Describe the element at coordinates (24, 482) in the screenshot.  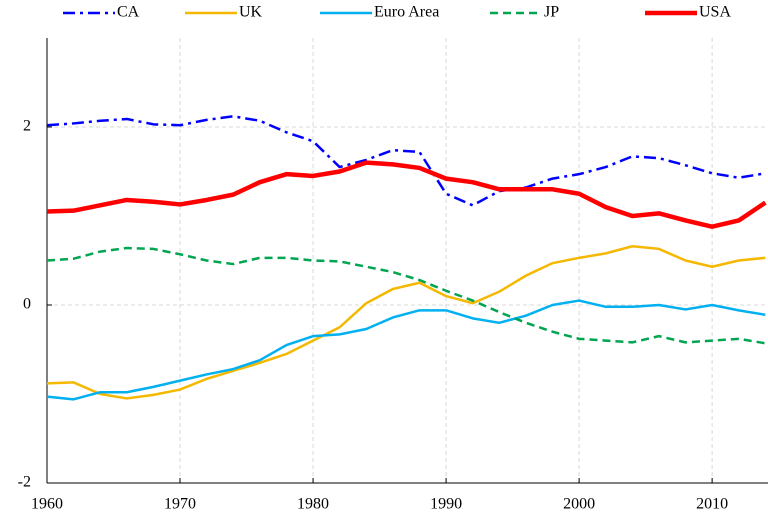
I see `y-tick-label: -2` at that location.